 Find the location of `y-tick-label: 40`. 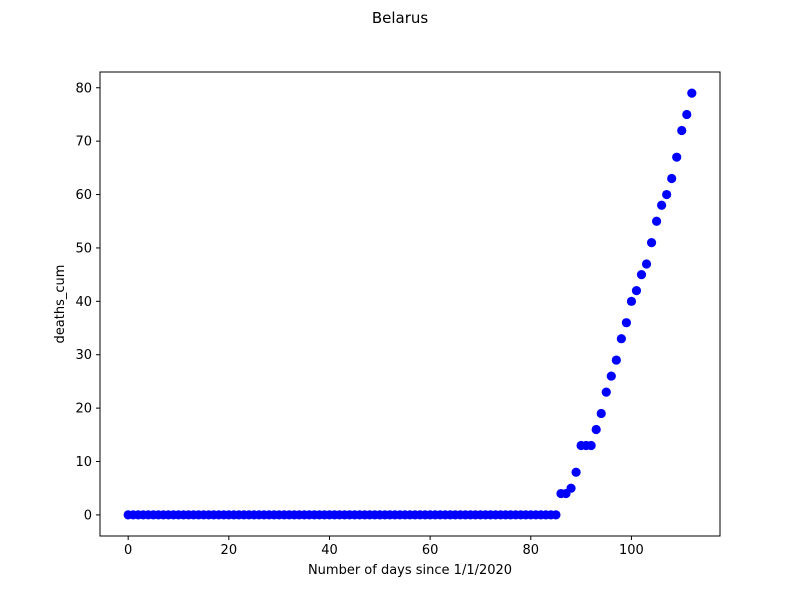

y-tick-label: 40 is located at coordinates (83, 302).